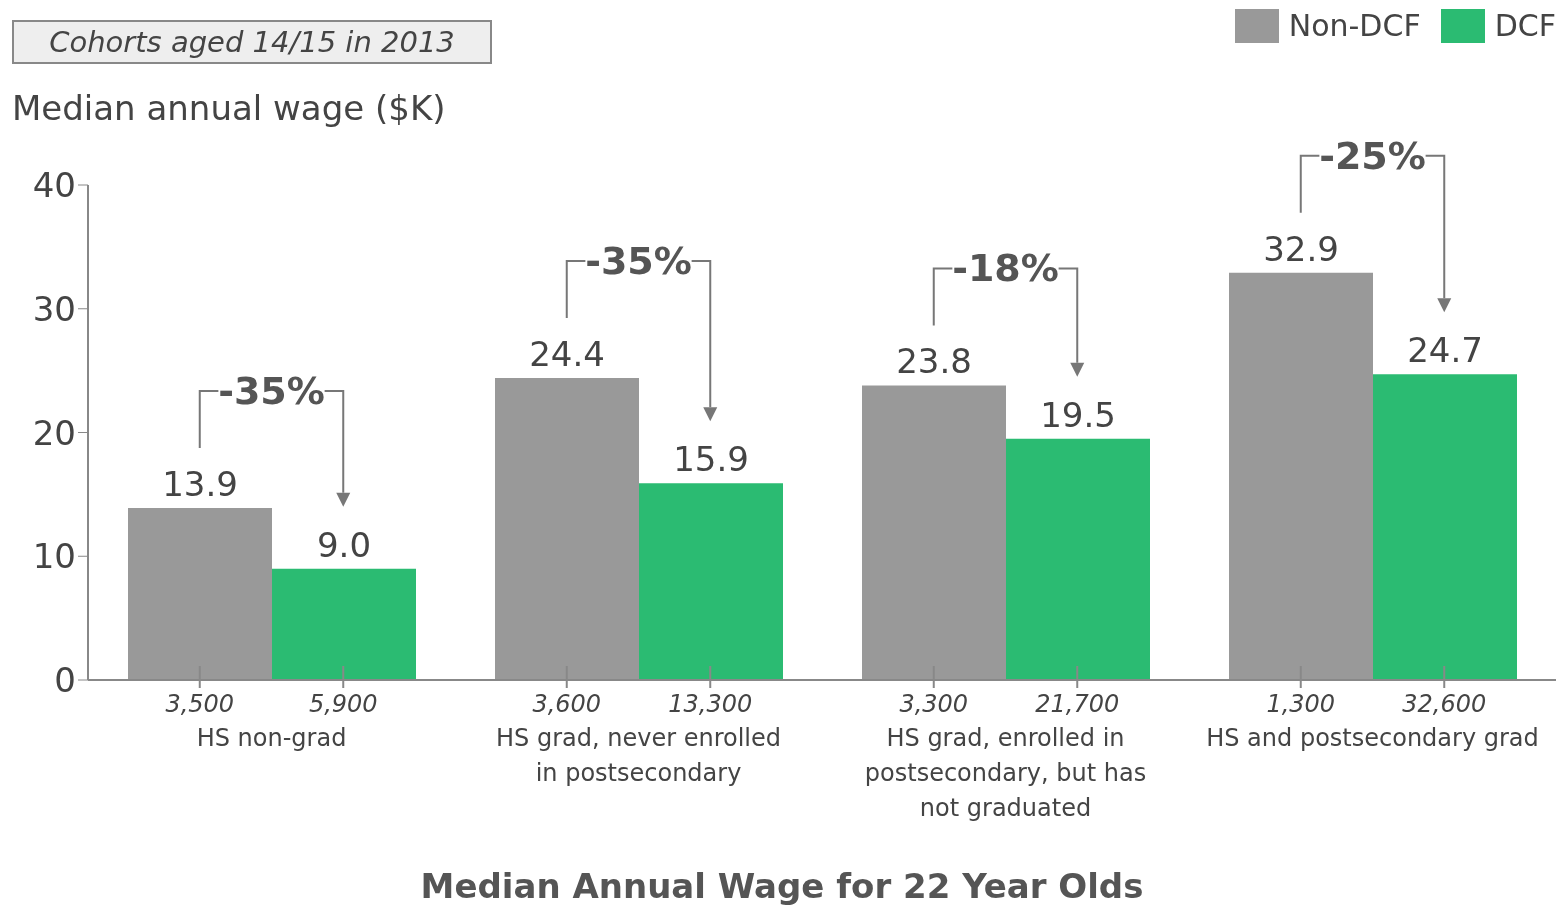 This screenshot has height=910, width=1564. Describe the element at coordinates (711, 459) in the screenshot. I see `data-label: 15.9` at that location.